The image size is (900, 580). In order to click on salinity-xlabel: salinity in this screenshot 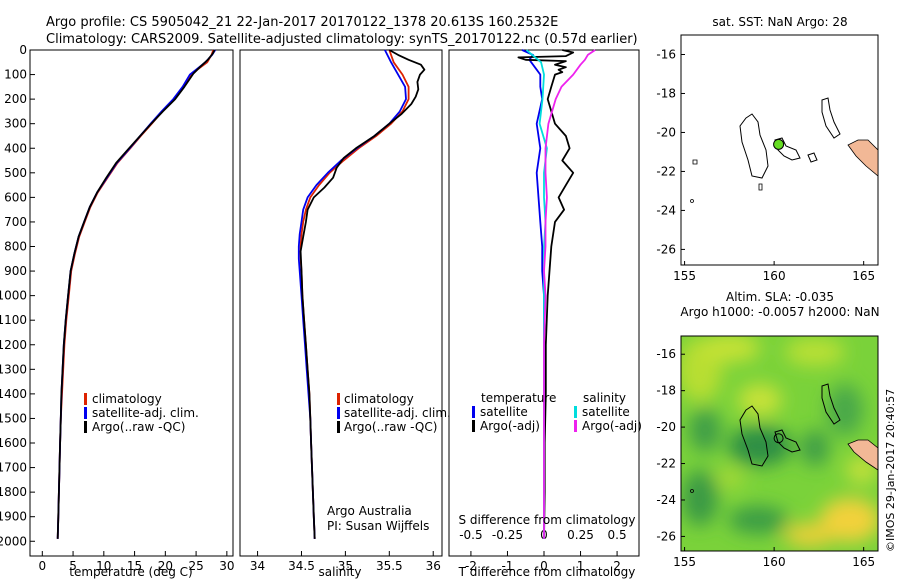, I will do `click(339, 572)`.